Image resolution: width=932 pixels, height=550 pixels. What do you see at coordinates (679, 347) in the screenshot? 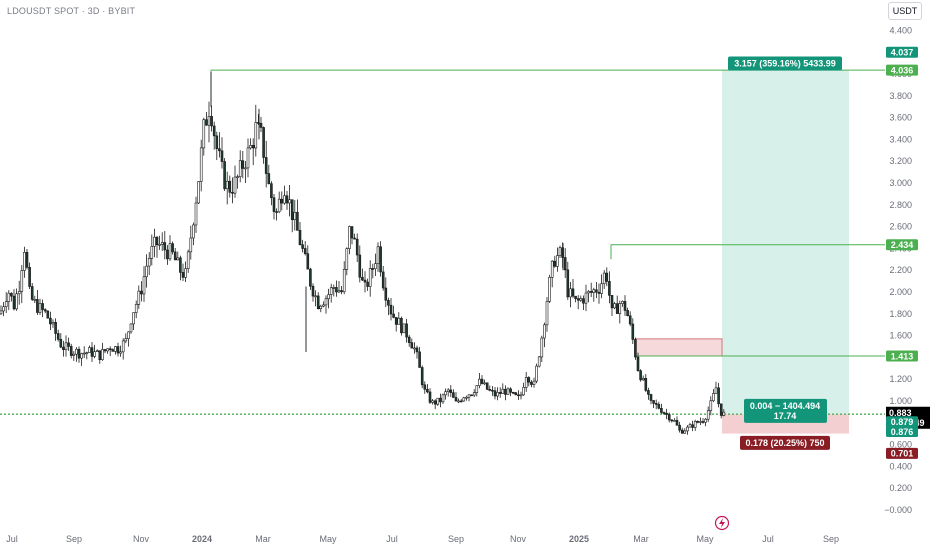
I see `resistance-box` at bounding box center [679, 347].